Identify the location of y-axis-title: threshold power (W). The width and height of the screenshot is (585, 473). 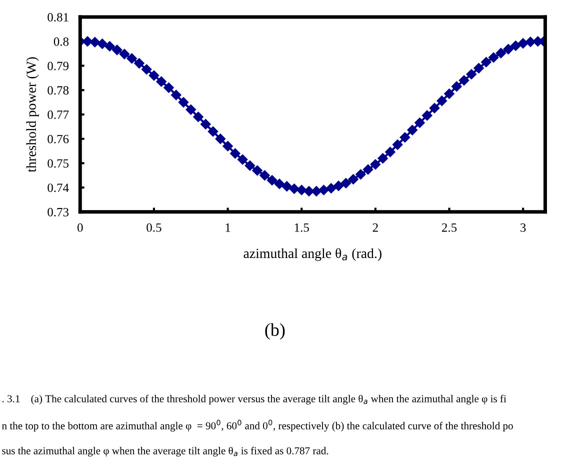
(32, 114).